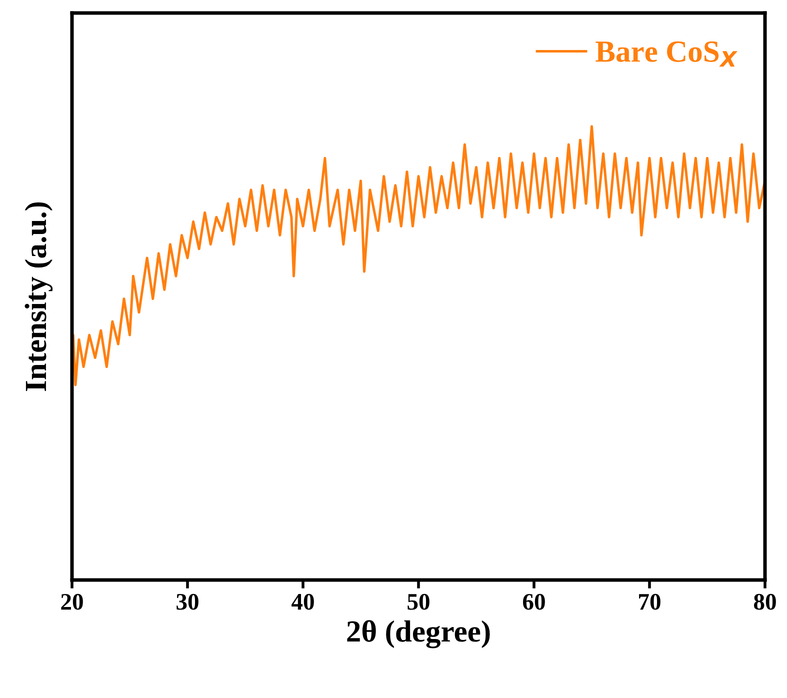 The image size is (787, 698). I want to click on x-tick-label: 80, so click(765, 602).